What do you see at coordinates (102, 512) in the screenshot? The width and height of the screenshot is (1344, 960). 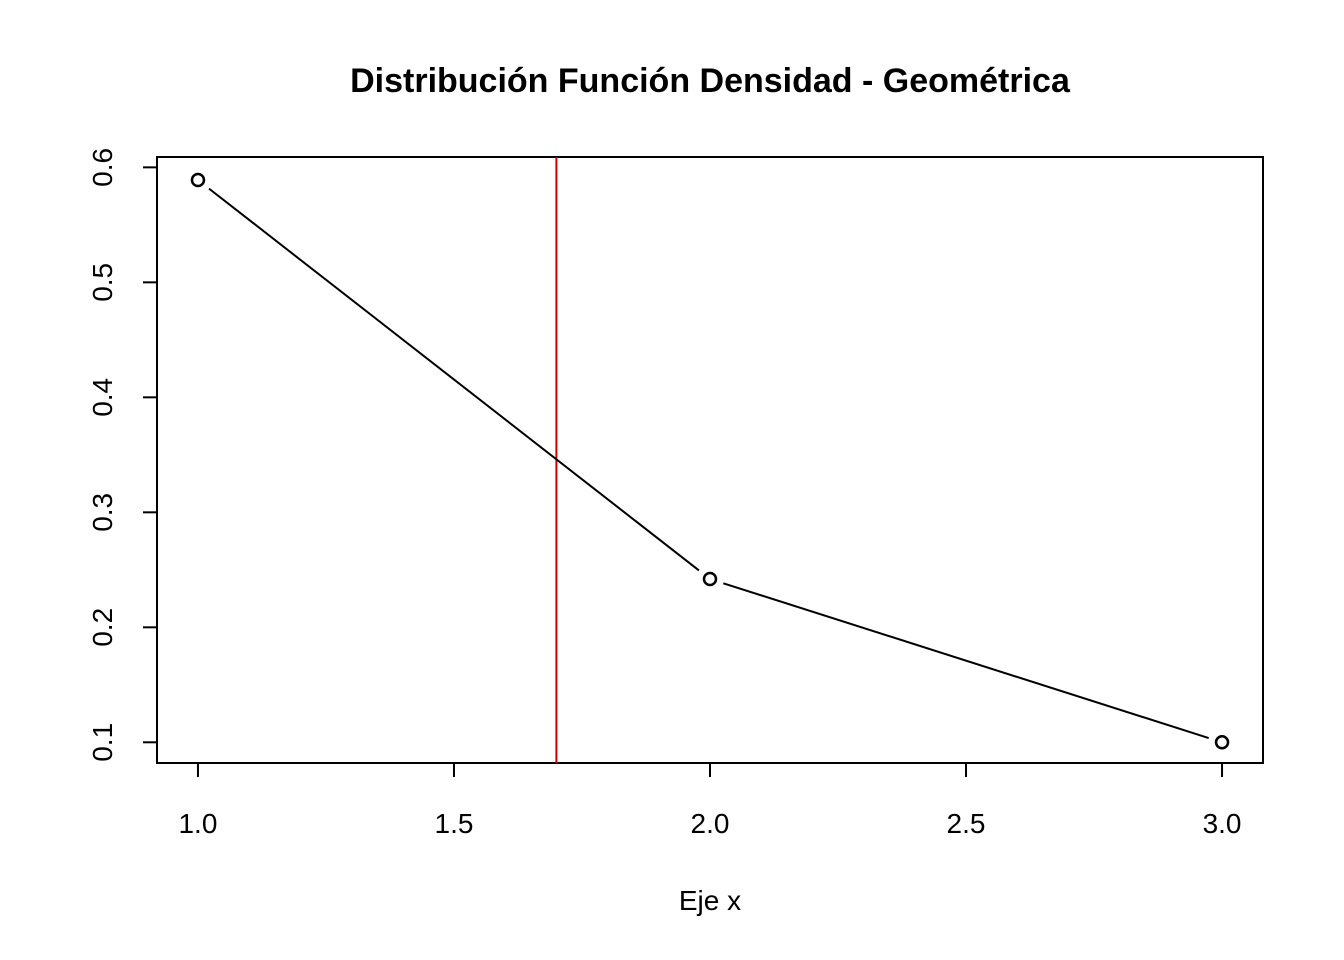 I see `y-tick-label: 0.3` at bounding box center [102, 512].